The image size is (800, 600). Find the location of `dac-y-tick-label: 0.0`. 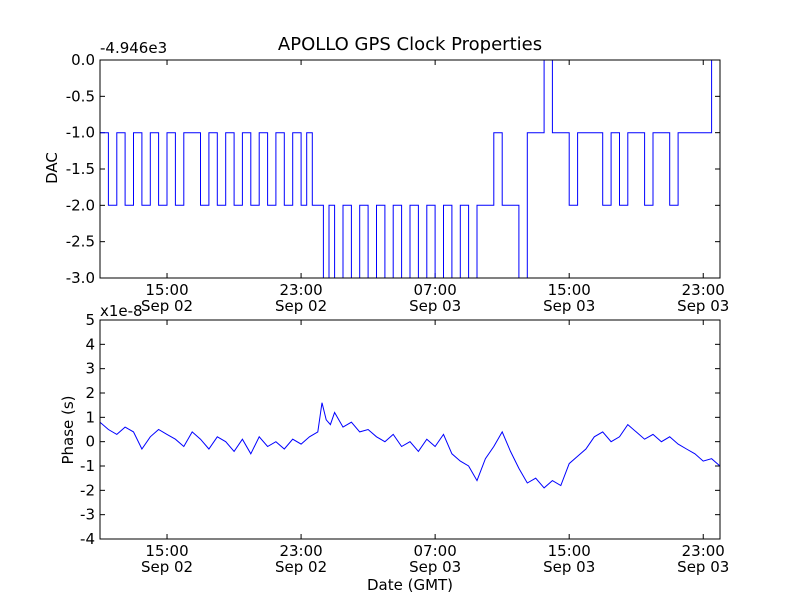

dac-y-tick-label: 0.0 is located at coordinates (83, 60).